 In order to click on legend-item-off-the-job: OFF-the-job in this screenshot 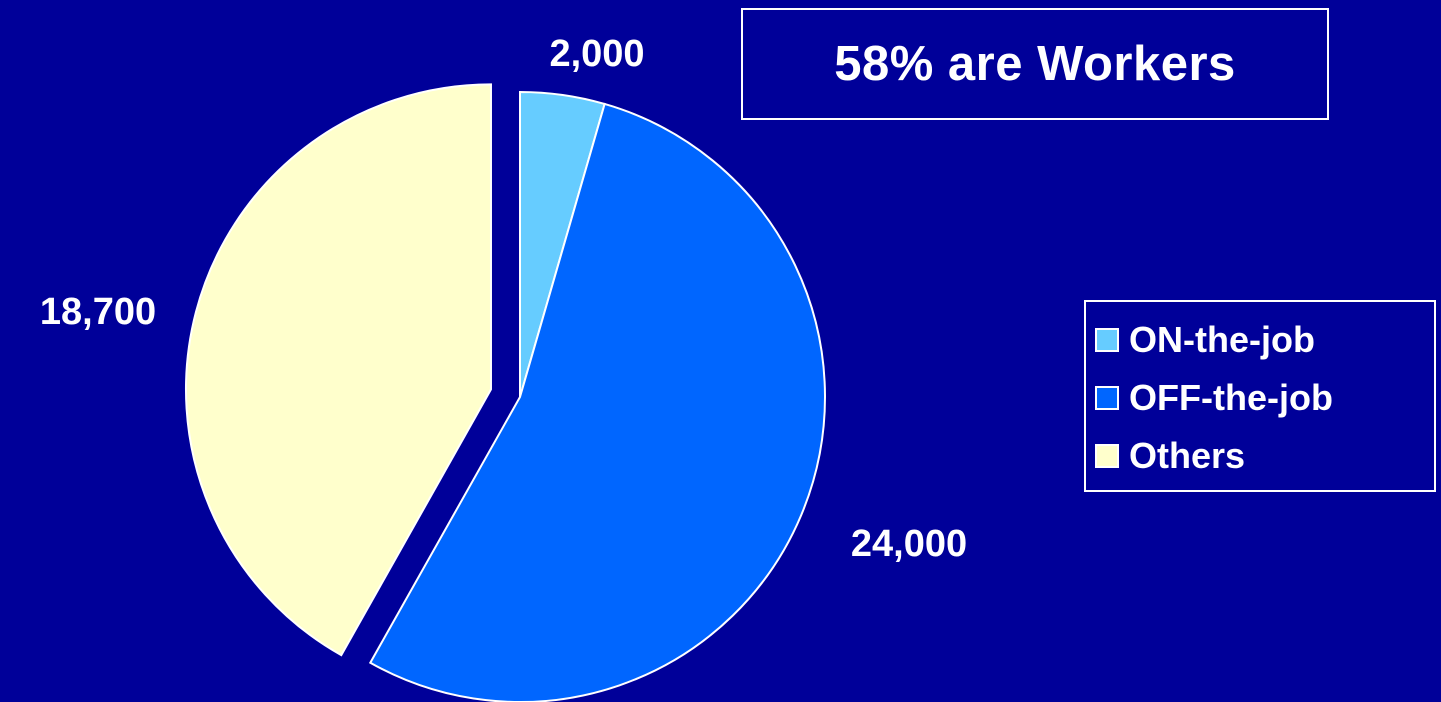, I will do `click(1264, 398)`.